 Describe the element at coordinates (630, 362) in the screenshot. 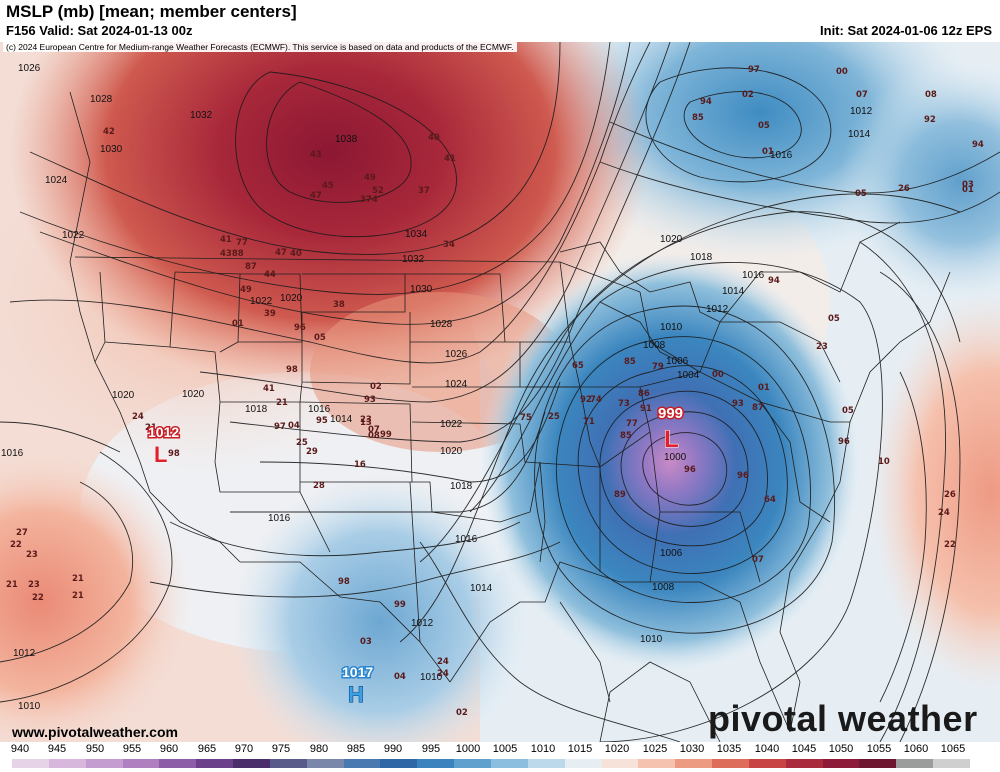

I see `member-label: 85` at that location.